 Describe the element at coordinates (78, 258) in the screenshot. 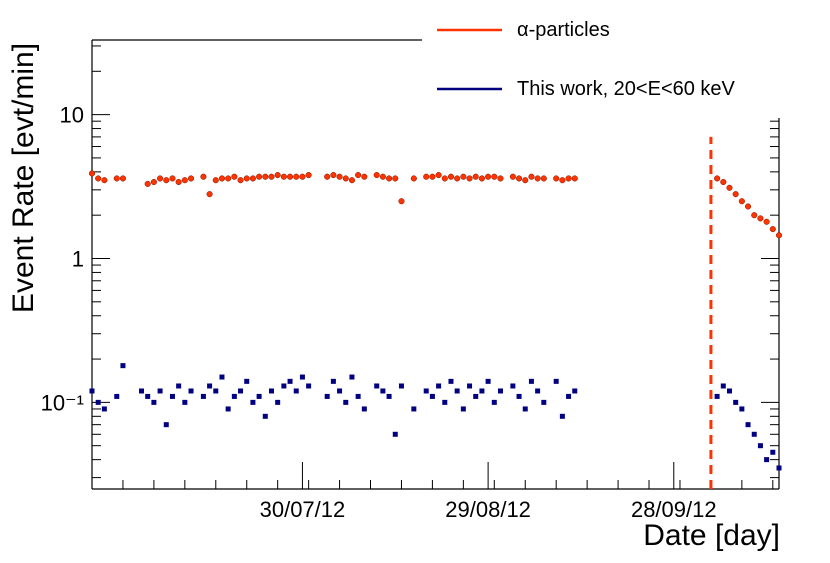

I see `y-tick-label: 1` at that location.